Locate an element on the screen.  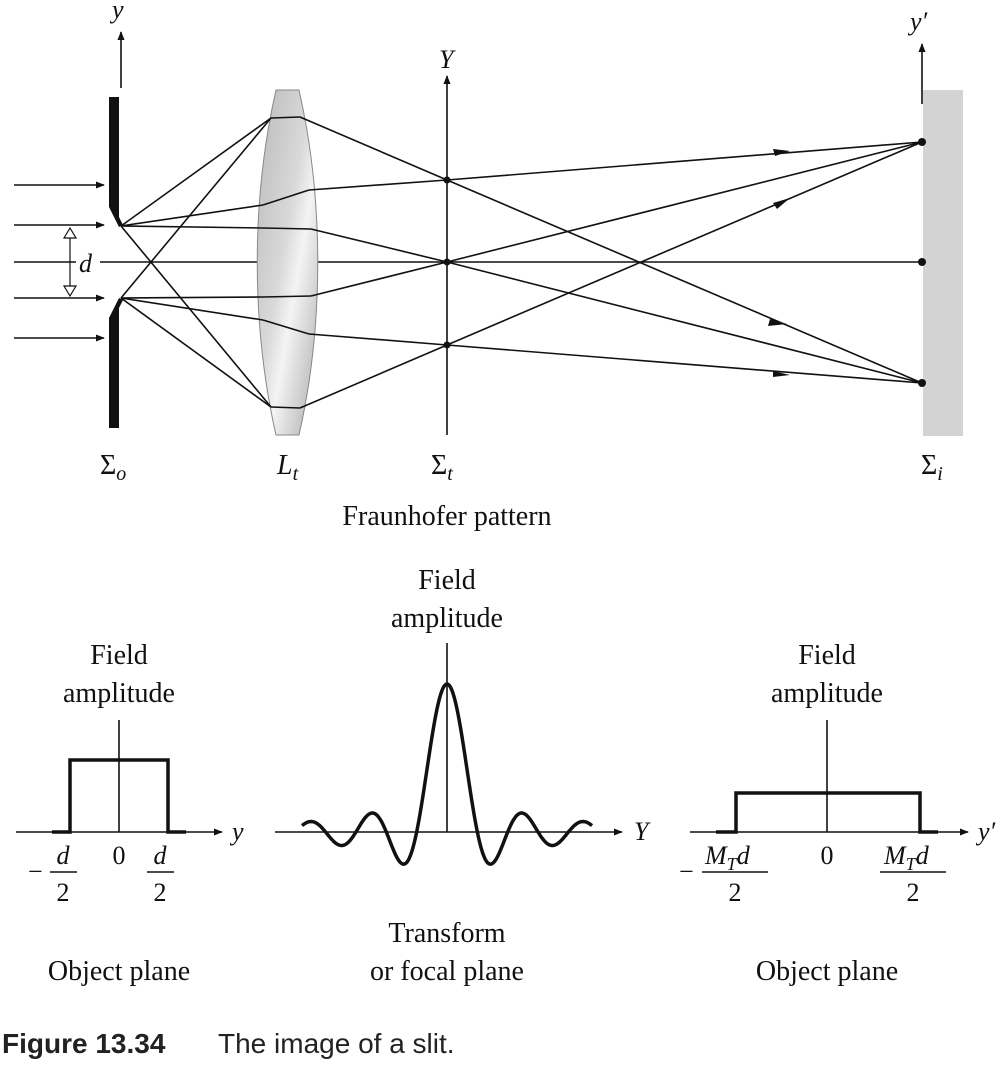
image-screen is located at coordinates (943, 263).